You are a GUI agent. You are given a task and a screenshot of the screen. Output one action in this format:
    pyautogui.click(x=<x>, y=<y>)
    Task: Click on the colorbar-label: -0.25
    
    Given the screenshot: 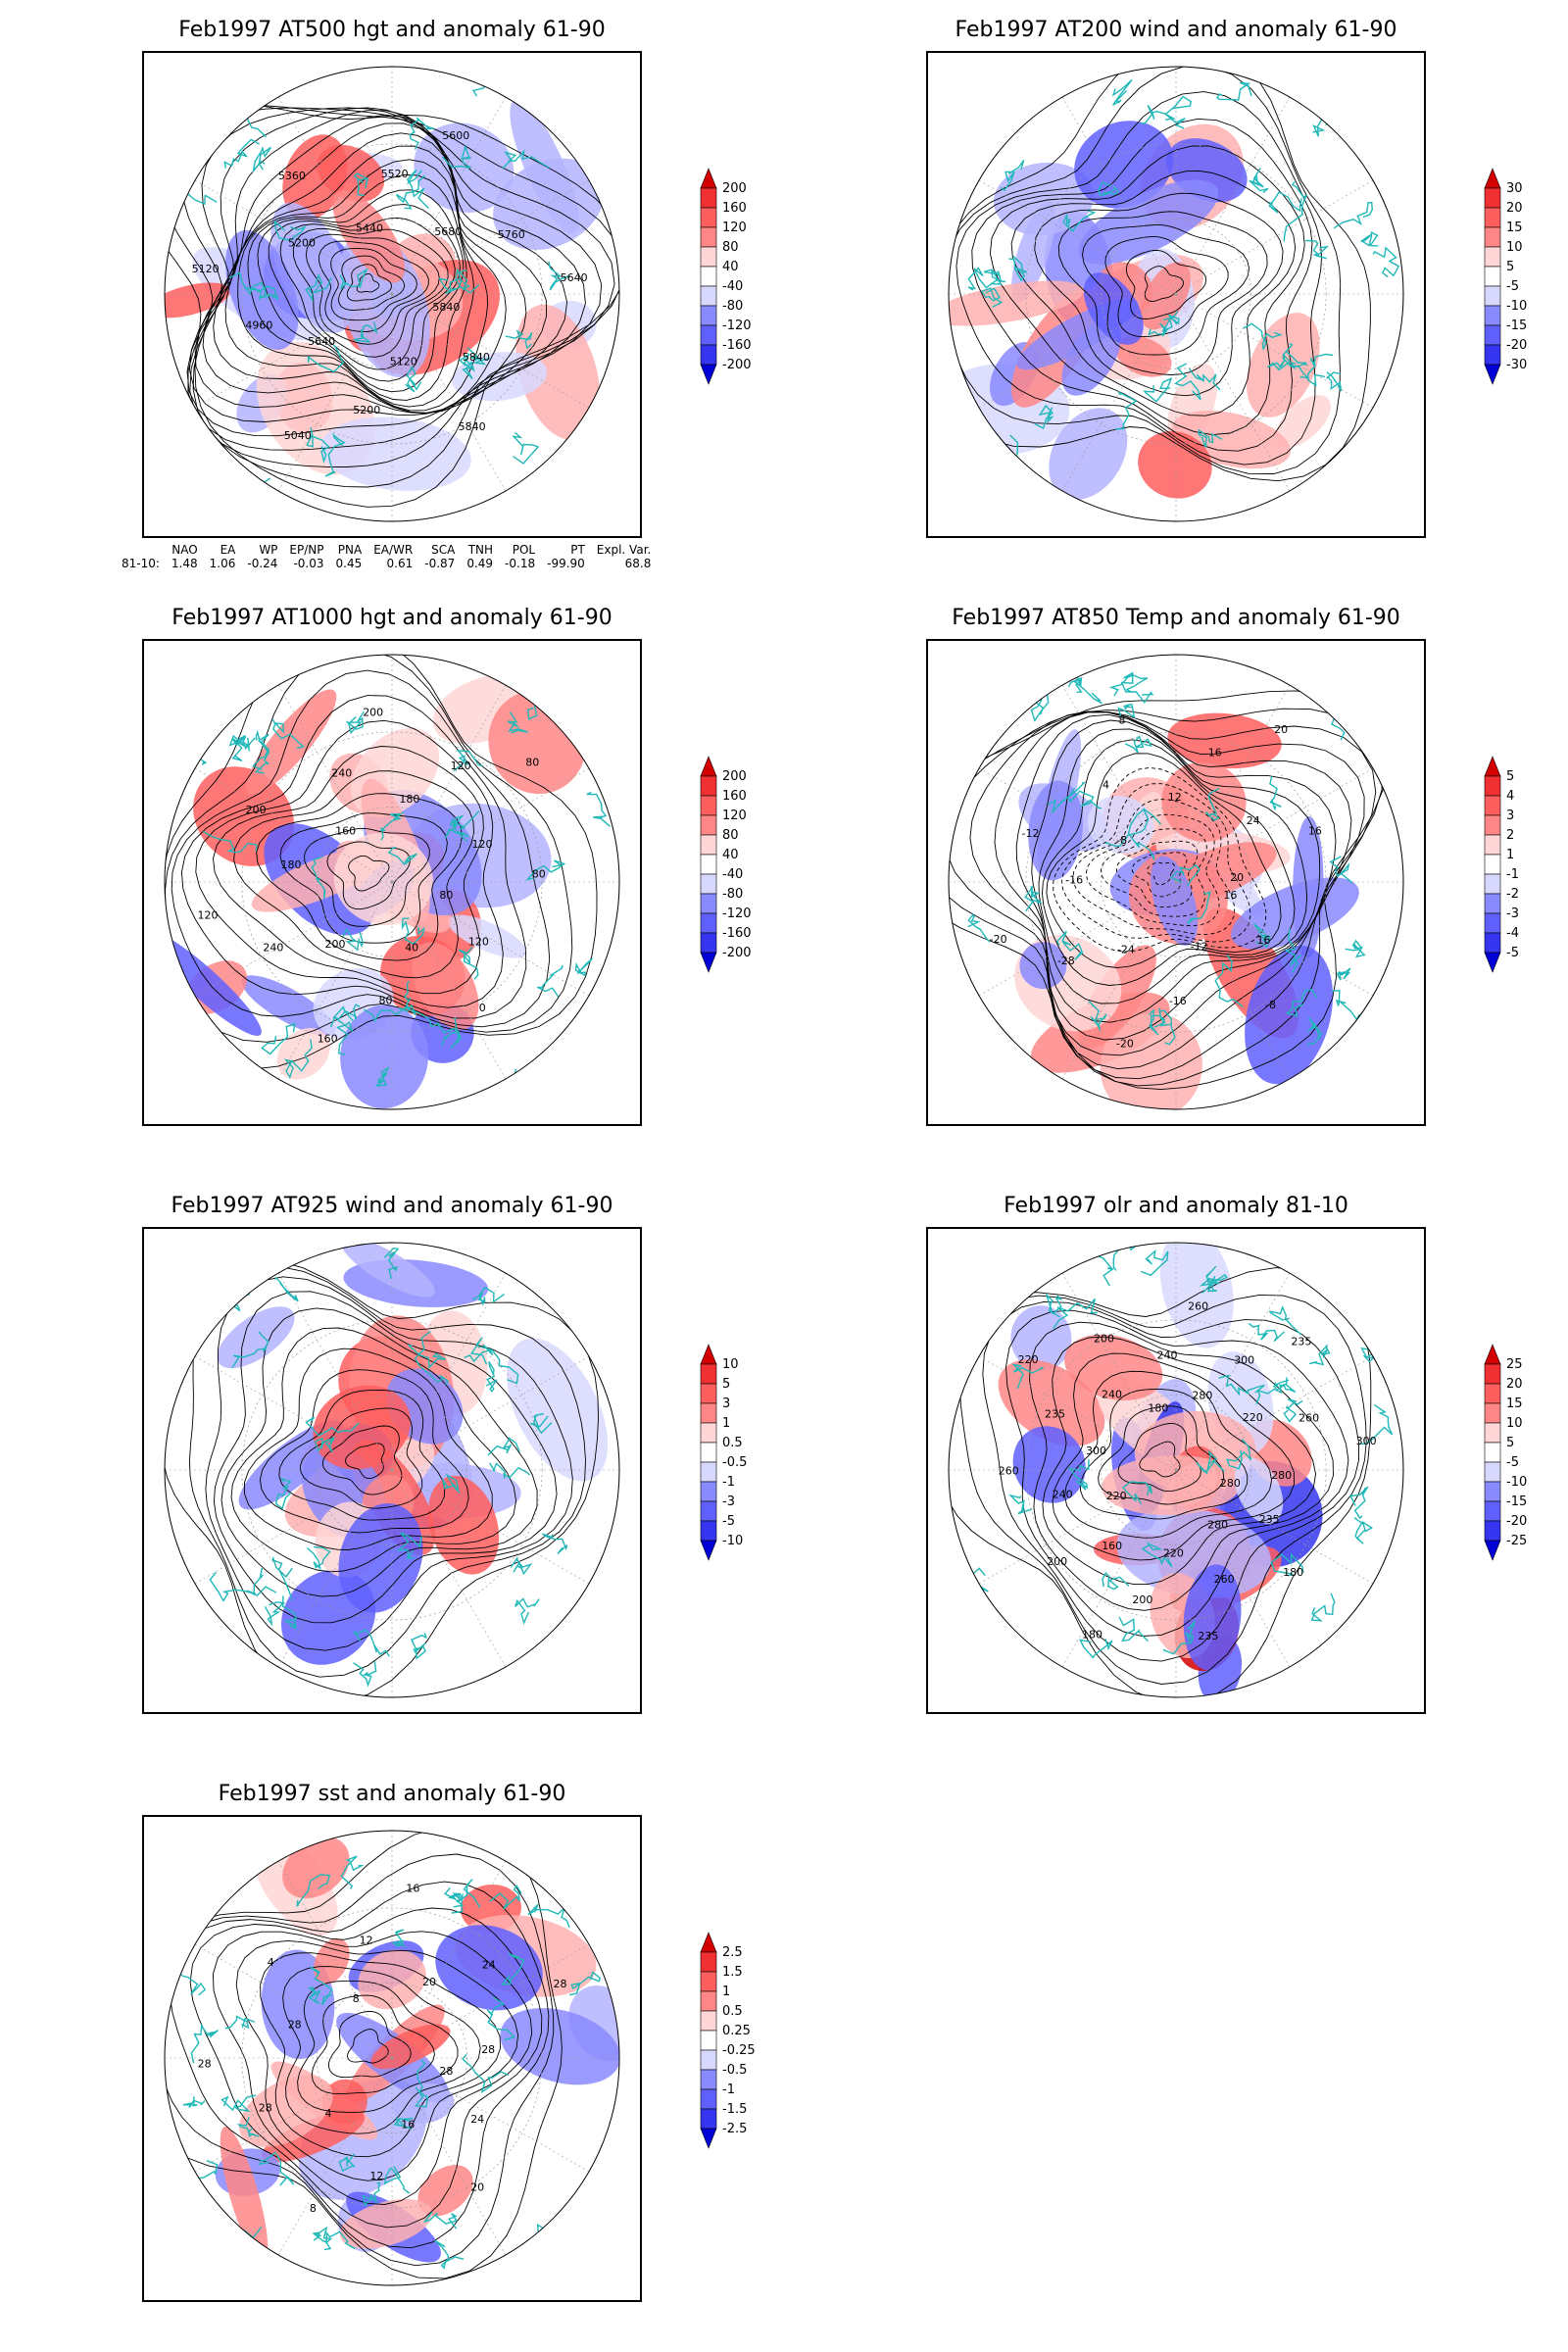 What is the action you would take?
    pyautogui.click(x=739, y=2050)
    